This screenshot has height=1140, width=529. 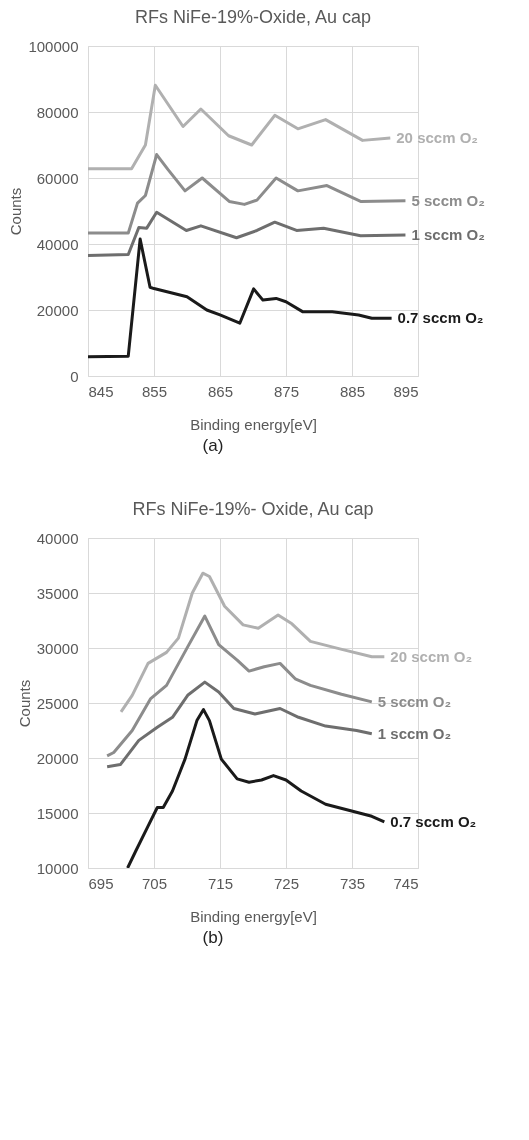 I want to click on x-tick-label: 715, so click(x=220, y=883).